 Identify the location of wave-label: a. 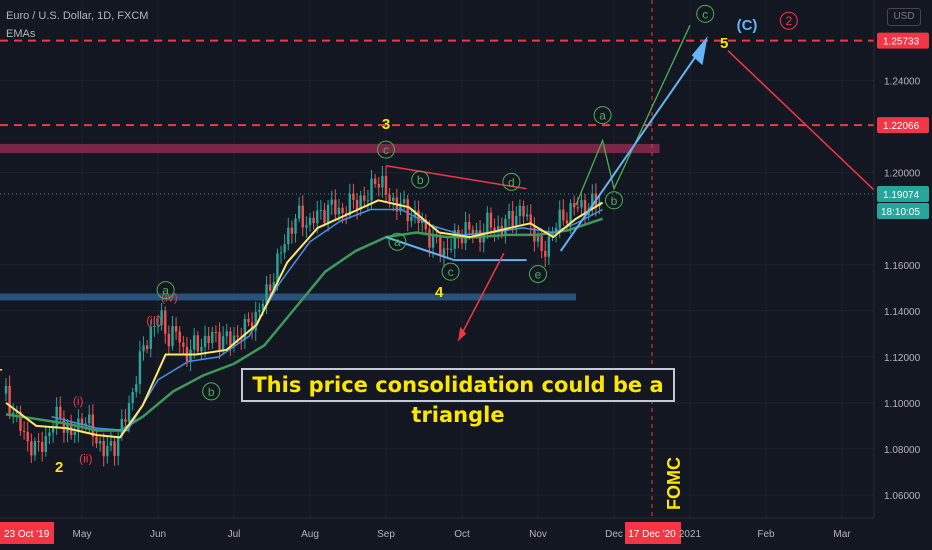
(397, 242).